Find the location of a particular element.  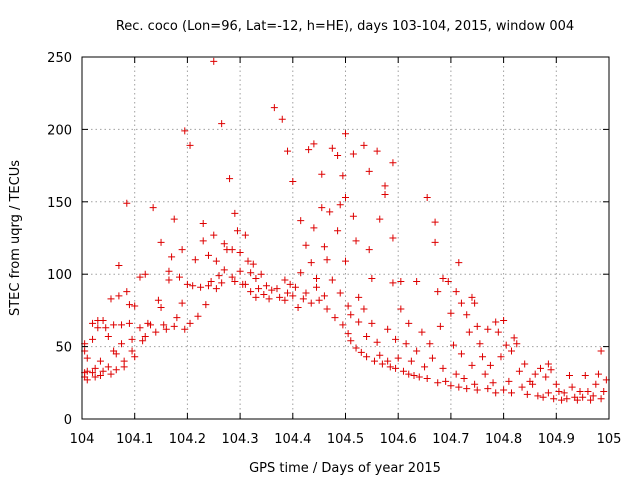

x-tick-label: 104.3 is located at coordinates (239, 439).